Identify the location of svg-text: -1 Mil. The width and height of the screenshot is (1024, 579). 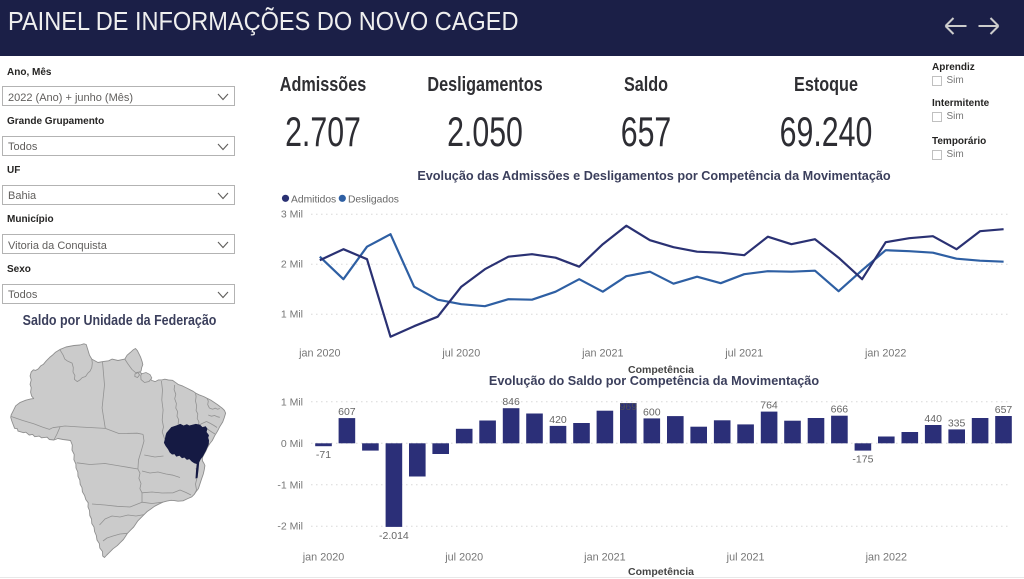
(290, 485).